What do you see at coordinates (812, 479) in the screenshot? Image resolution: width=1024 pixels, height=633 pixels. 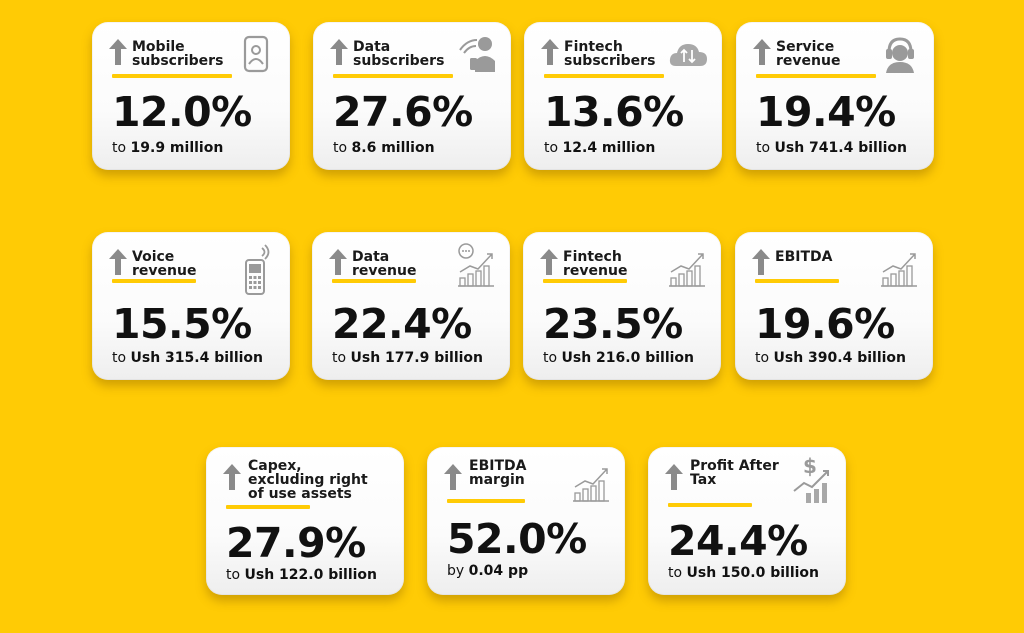 I see `dollar-growth-chart-icon: $` at bounding box center [812, 479].